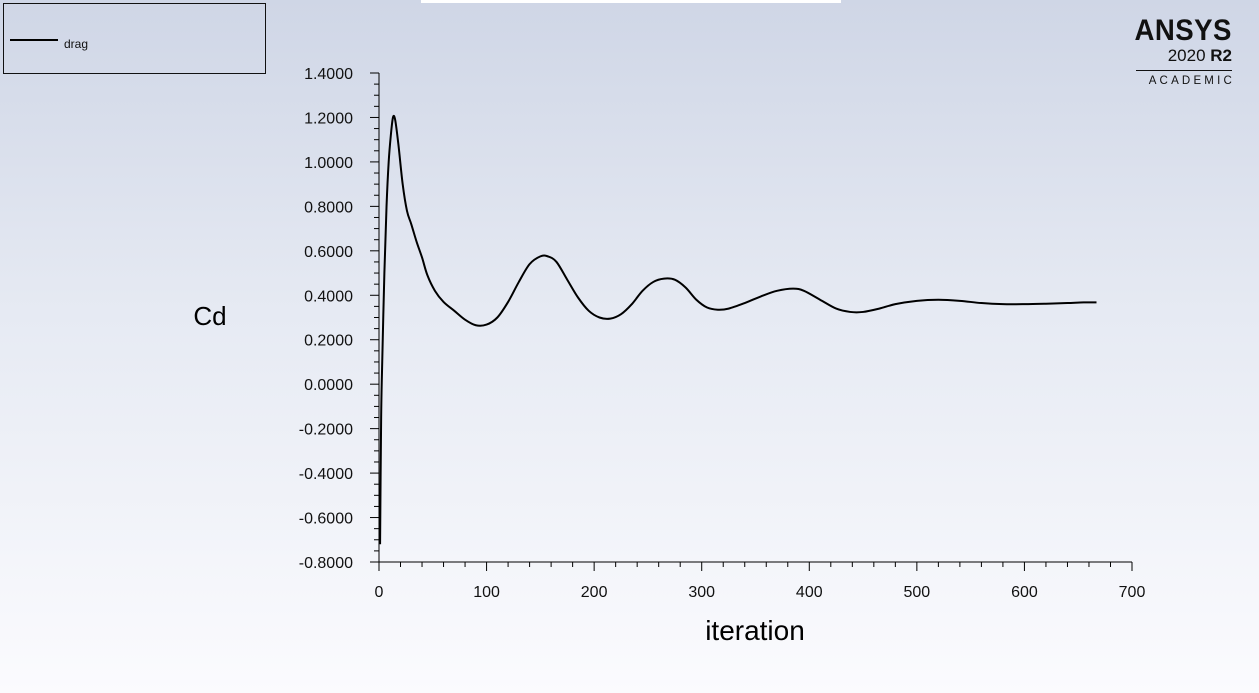 The height and width of the screenshot is (693, 1259). I want to click on brand-name: ANSYS, so click(1183, 30).